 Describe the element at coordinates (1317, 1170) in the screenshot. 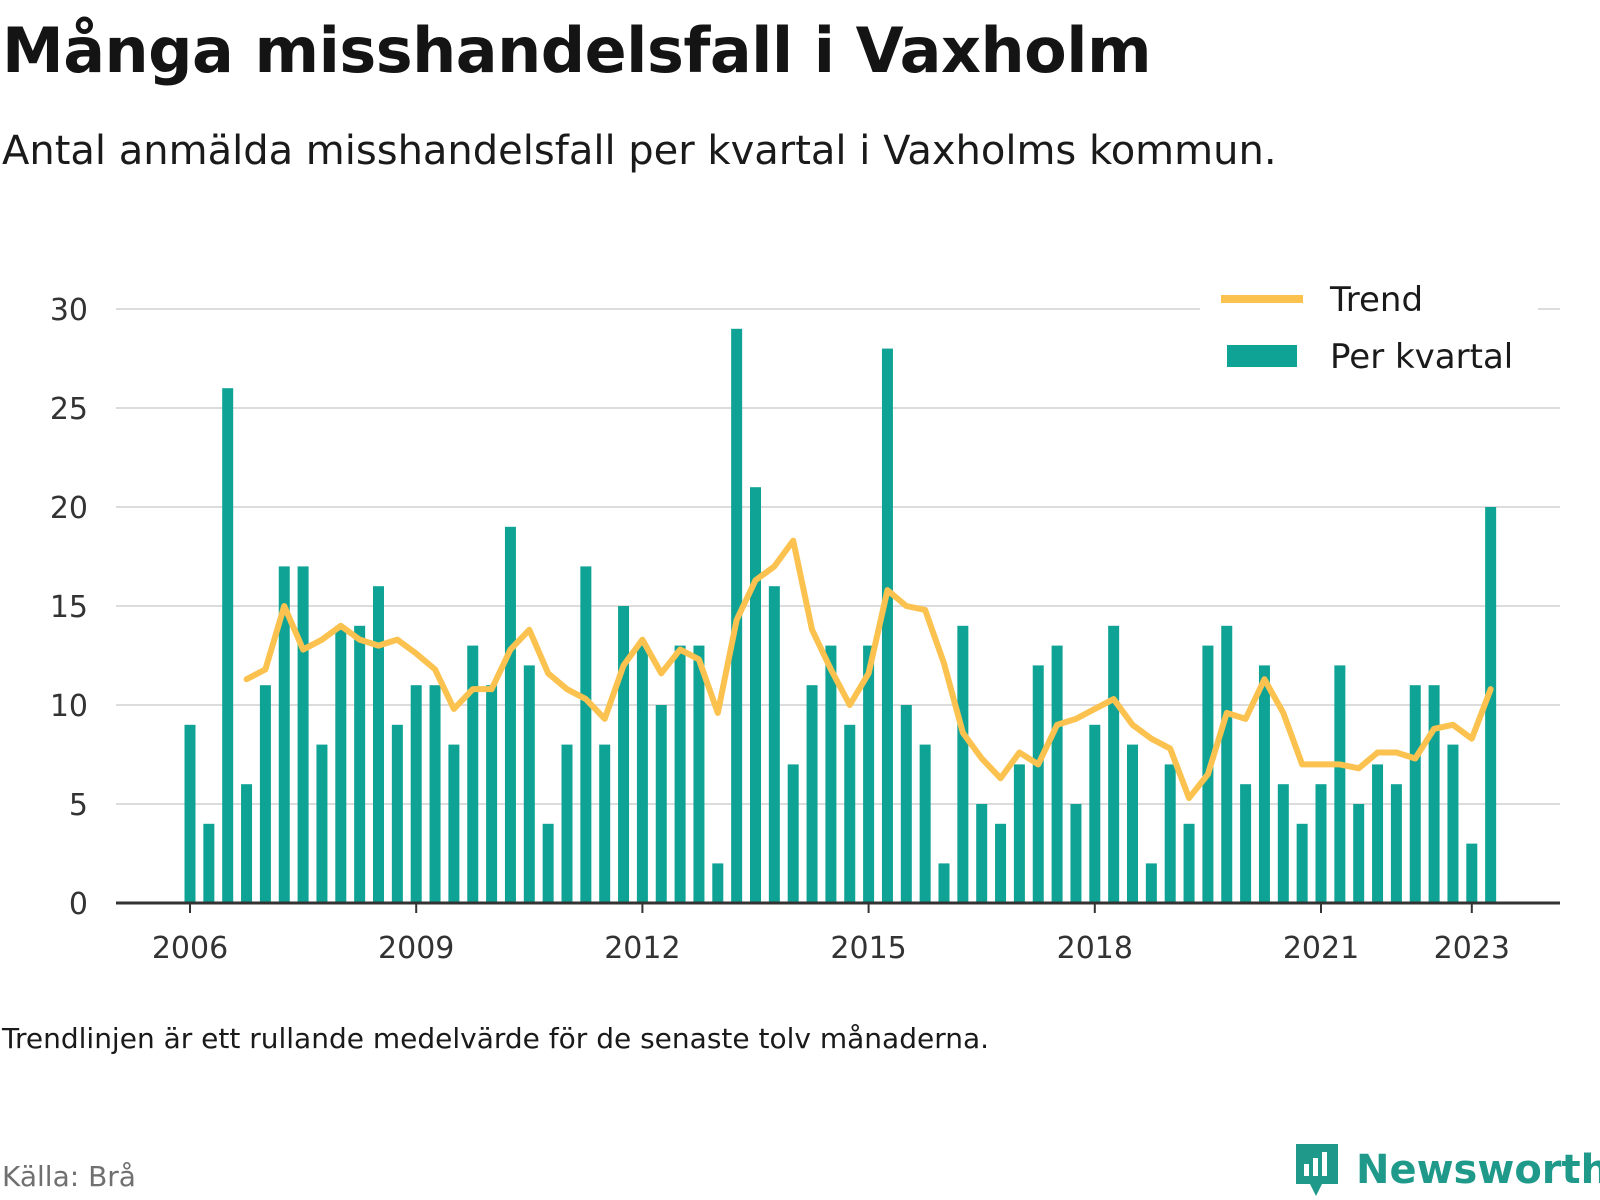

I see `newsworthy-logo-icon` at that location.